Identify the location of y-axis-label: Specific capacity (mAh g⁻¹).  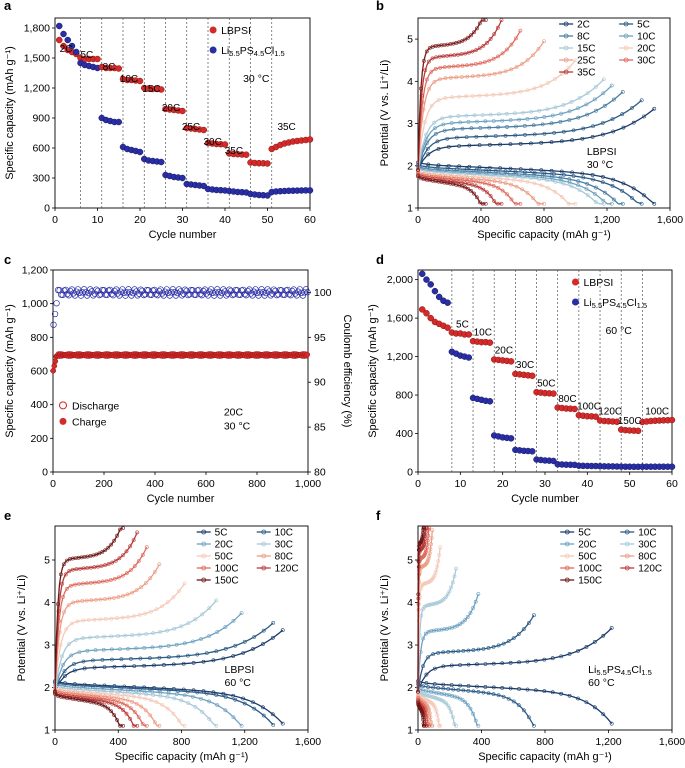
(373, 371).